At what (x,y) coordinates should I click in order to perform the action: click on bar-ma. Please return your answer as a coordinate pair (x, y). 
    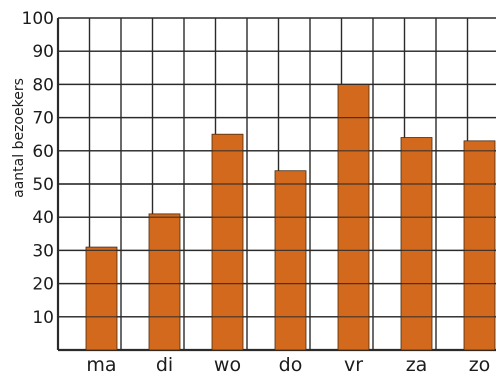
    Looking at the image, I should click on (101, 298).